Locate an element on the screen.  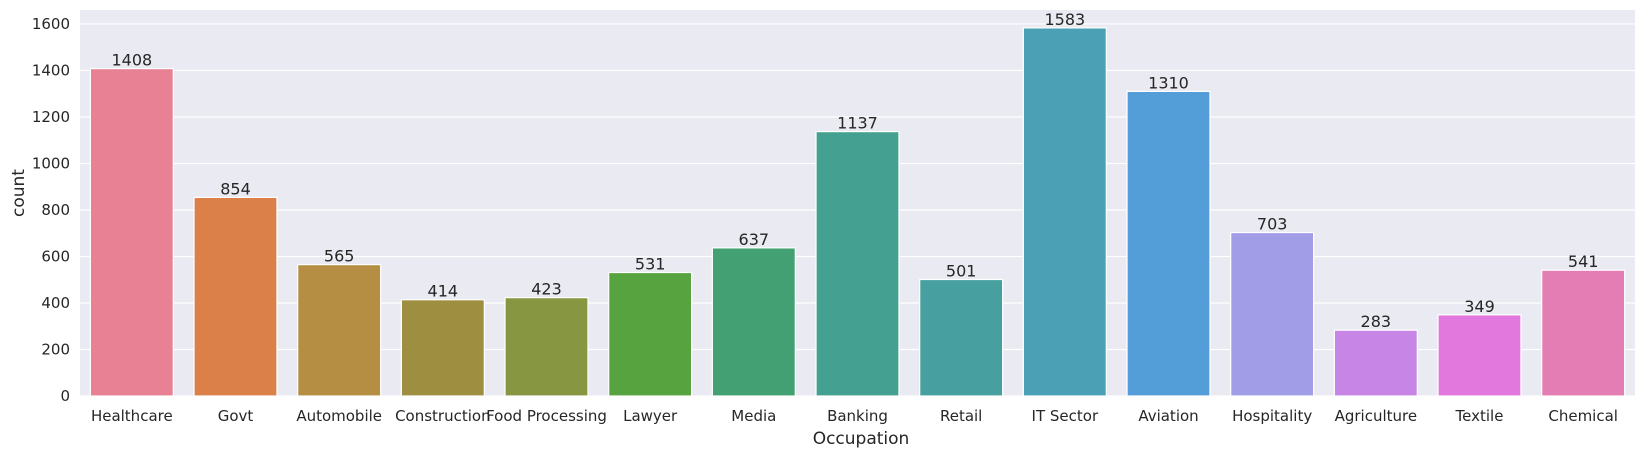
bar-value-label: 1137 is located at coordinates (857, 123).